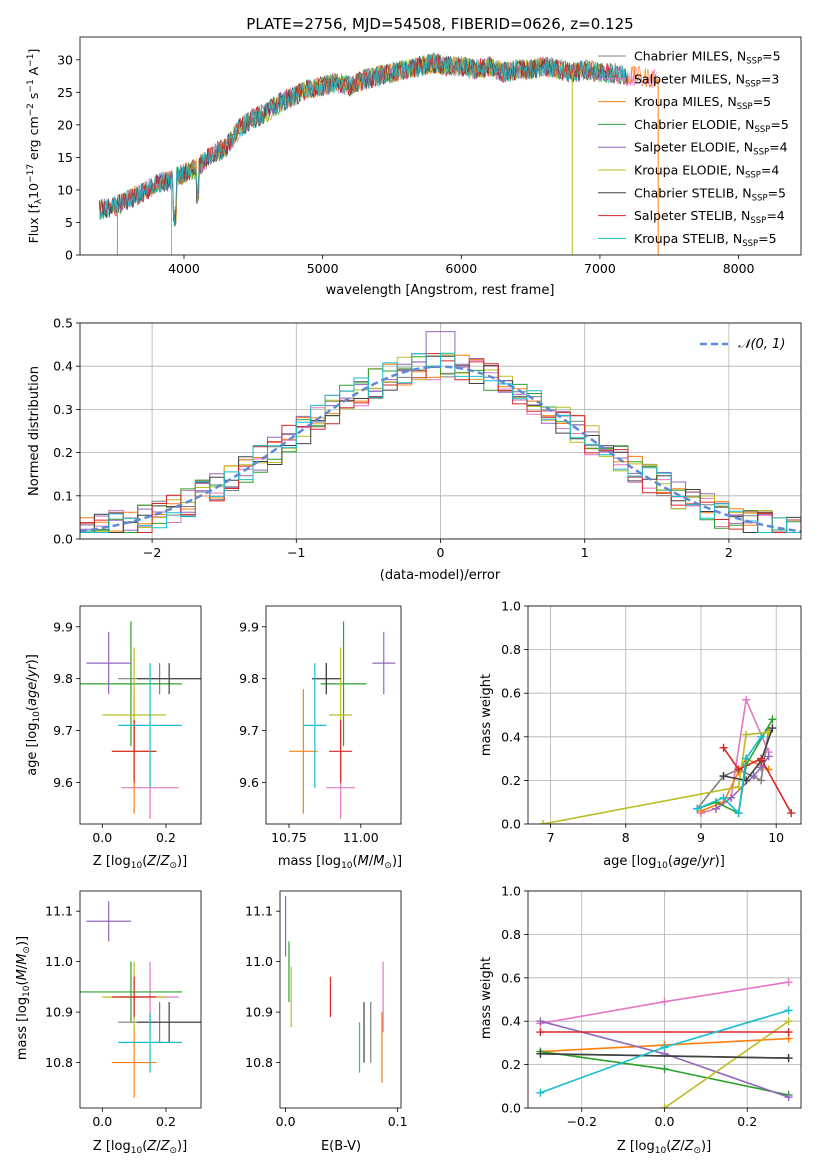 The image size is (819, 1170). Describe the element at coordinates (361, 837) in the screenshot. I see `x-tick-label: 11.00` at that location.